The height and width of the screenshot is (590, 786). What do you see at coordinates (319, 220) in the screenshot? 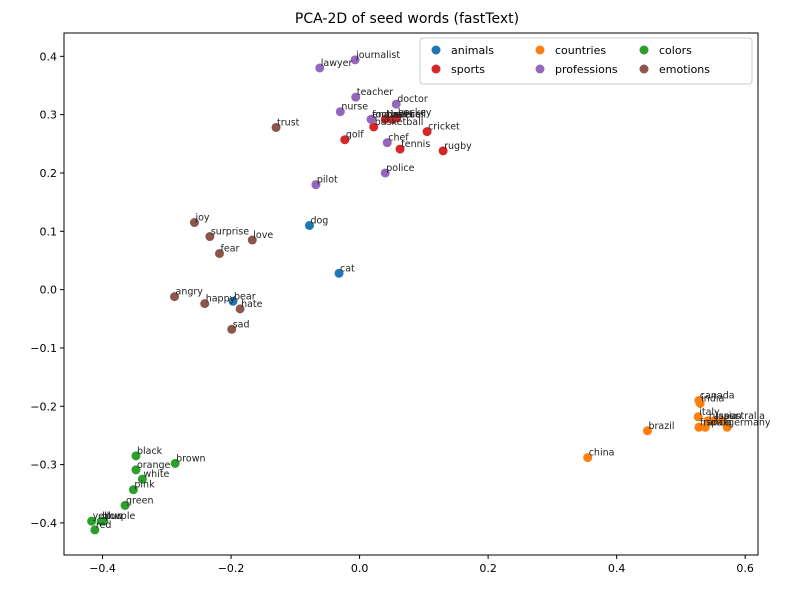
I see `point-label: dog` at bounding box center [319, 220].